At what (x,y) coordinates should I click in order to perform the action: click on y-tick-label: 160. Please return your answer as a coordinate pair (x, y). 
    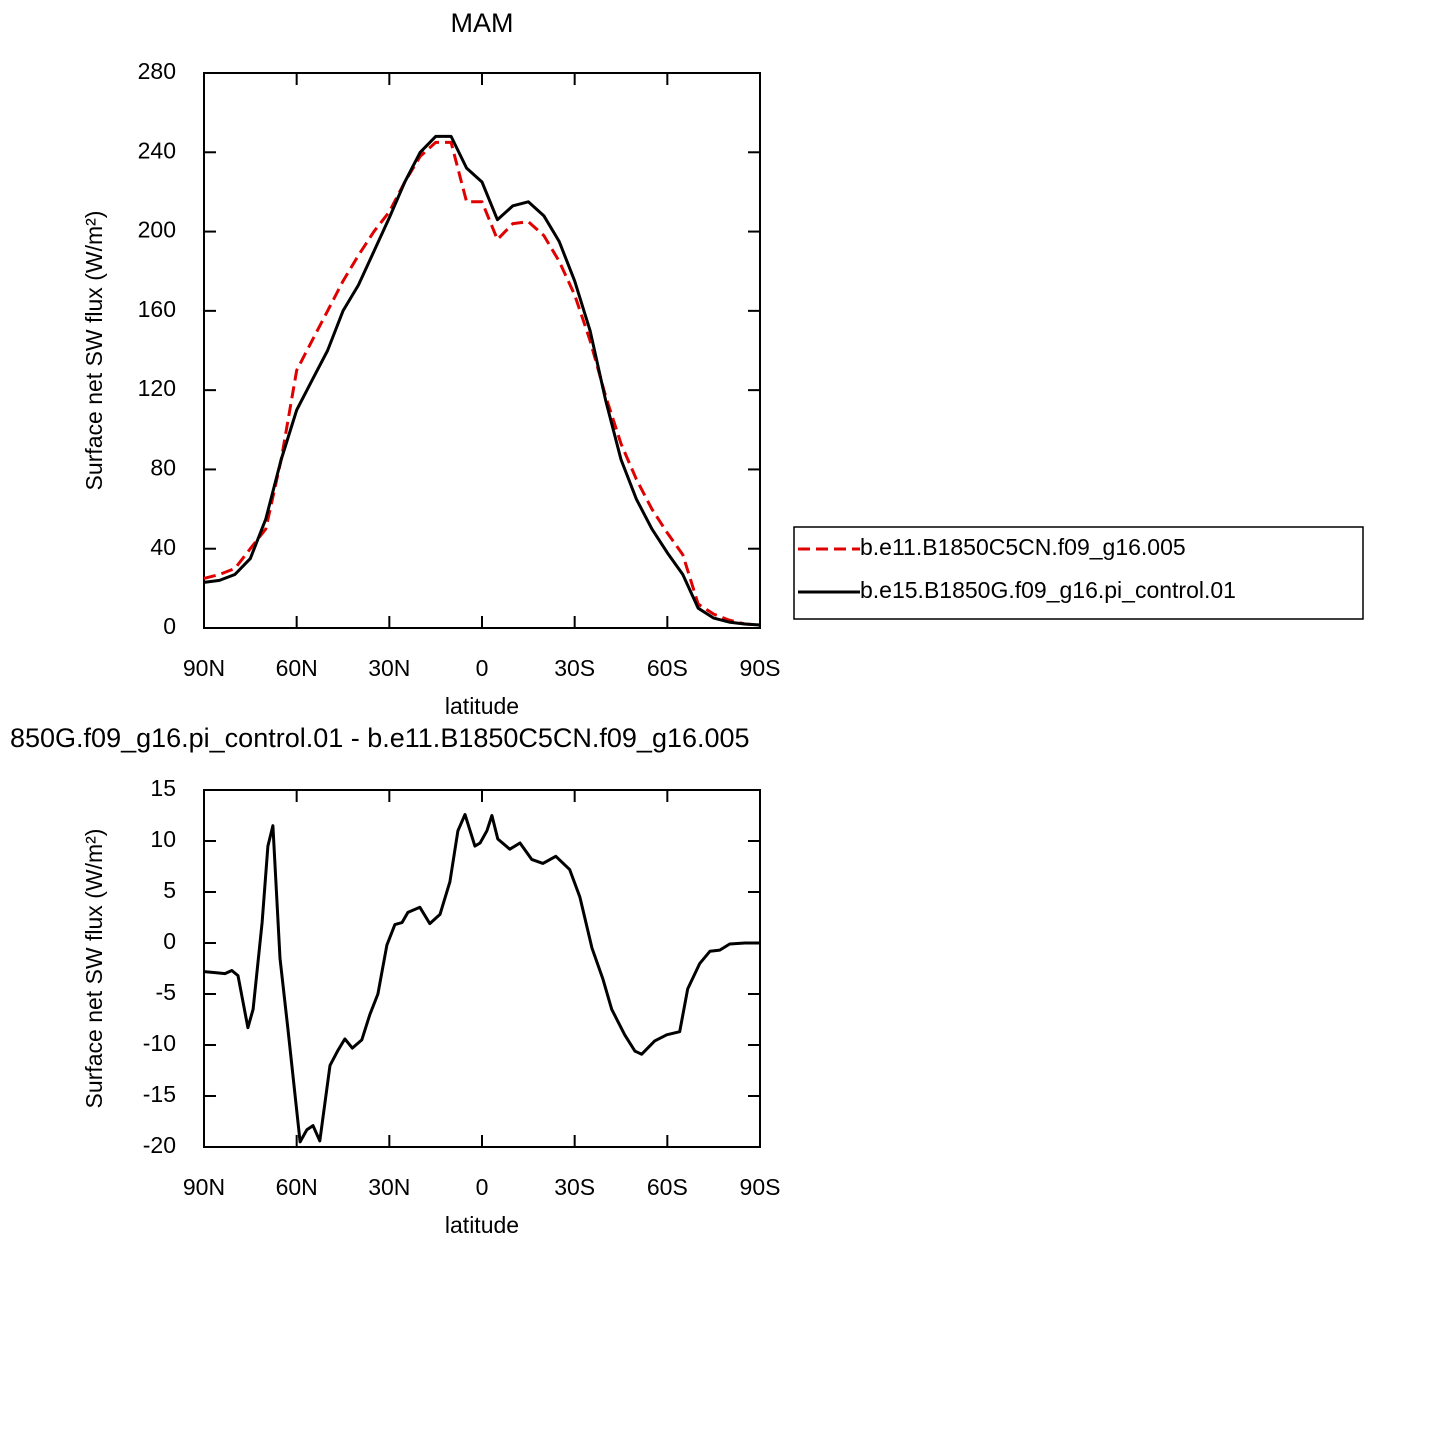
    Looking at the image, I should click on (157, 309).